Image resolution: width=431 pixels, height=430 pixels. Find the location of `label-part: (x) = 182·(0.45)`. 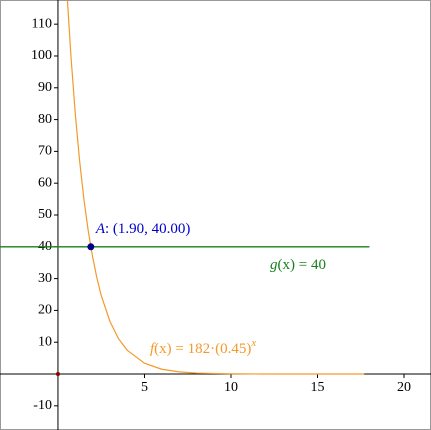

label-part: (x) = 182·(0.45) is located at coordinates (202, 349).